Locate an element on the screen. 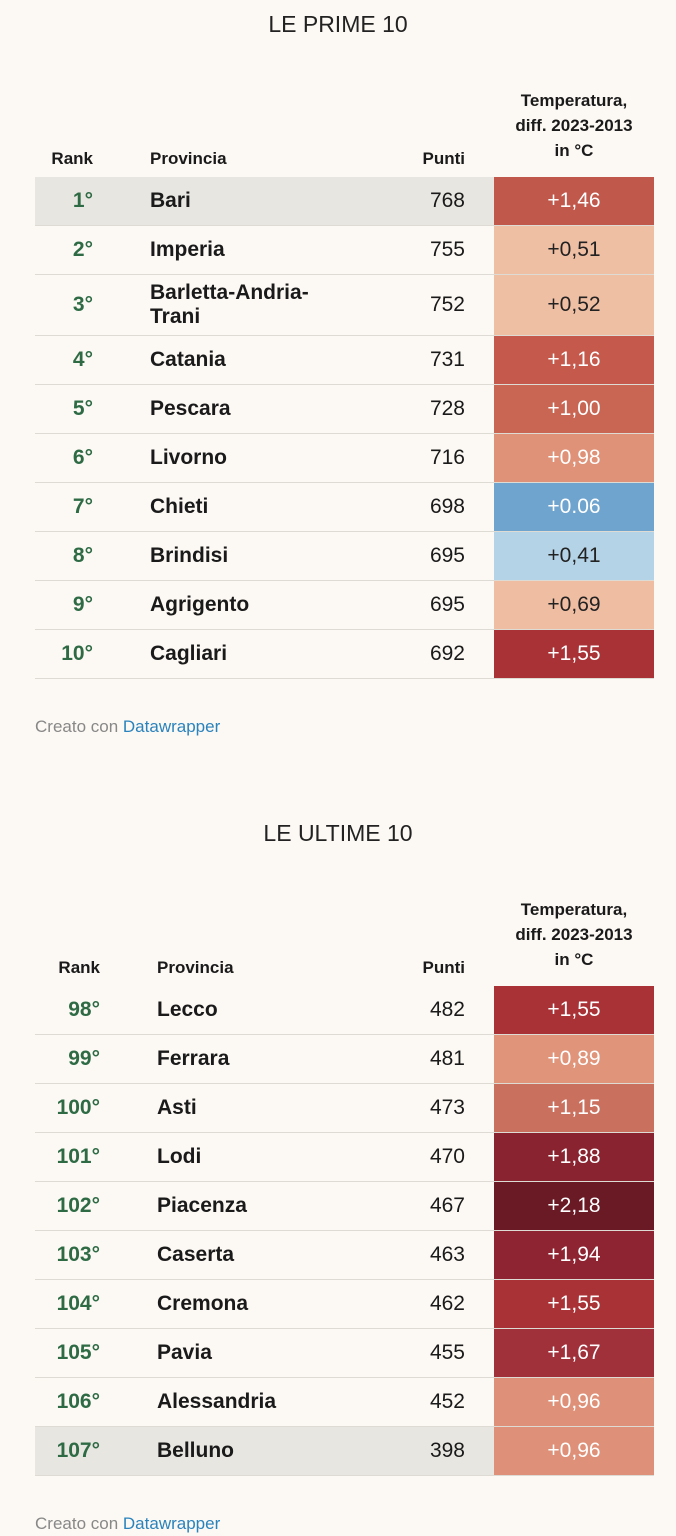  provincia-cell: Lodi is located at coordinates (179, 1156).